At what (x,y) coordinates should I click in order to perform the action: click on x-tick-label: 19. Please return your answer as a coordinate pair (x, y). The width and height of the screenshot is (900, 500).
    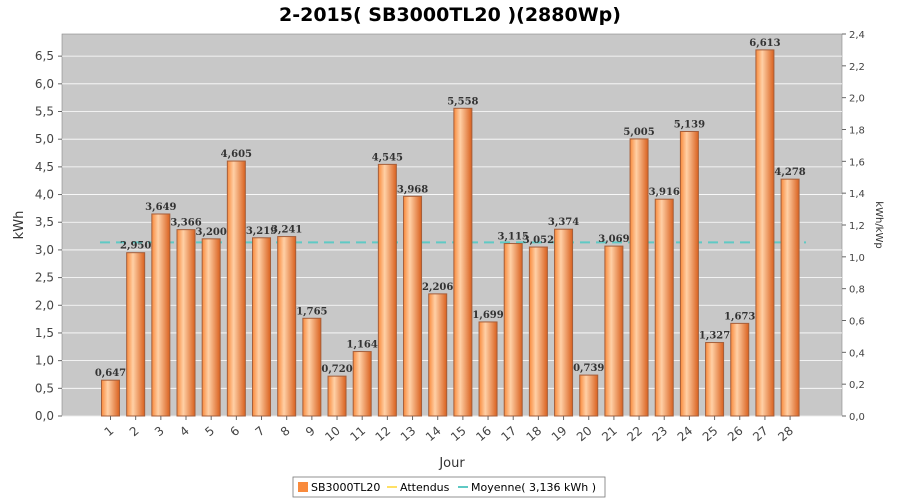
    Looking at the image, I should click on (559, 434).